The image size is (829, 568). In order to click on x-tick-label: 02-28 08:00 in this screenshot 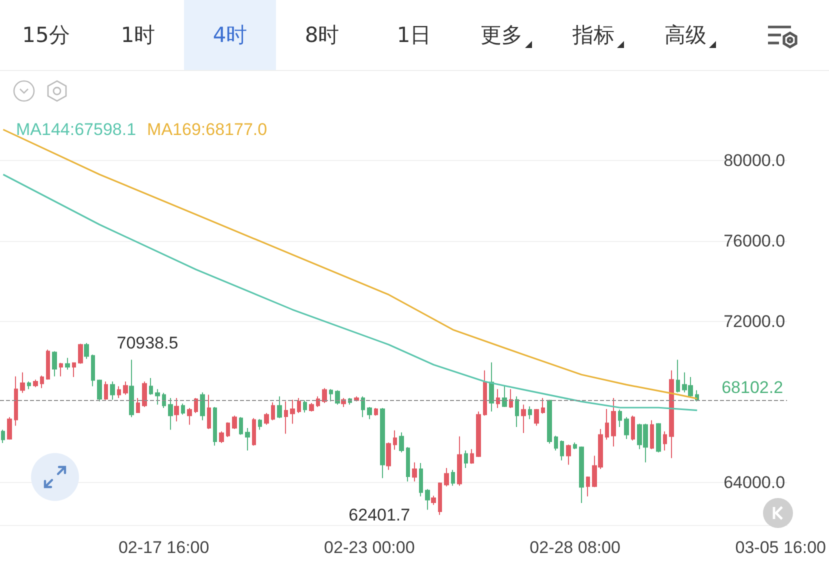, I will do `click(575, 547)`.